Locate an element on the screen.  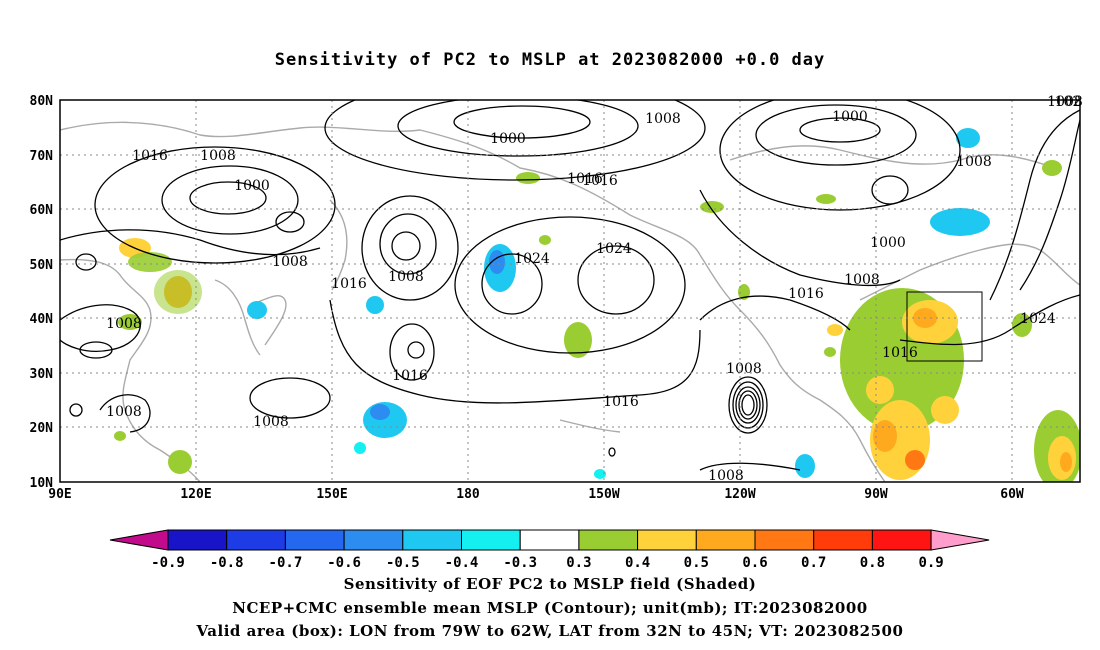
lat-label: 80N is located at coordinates (42, 101).